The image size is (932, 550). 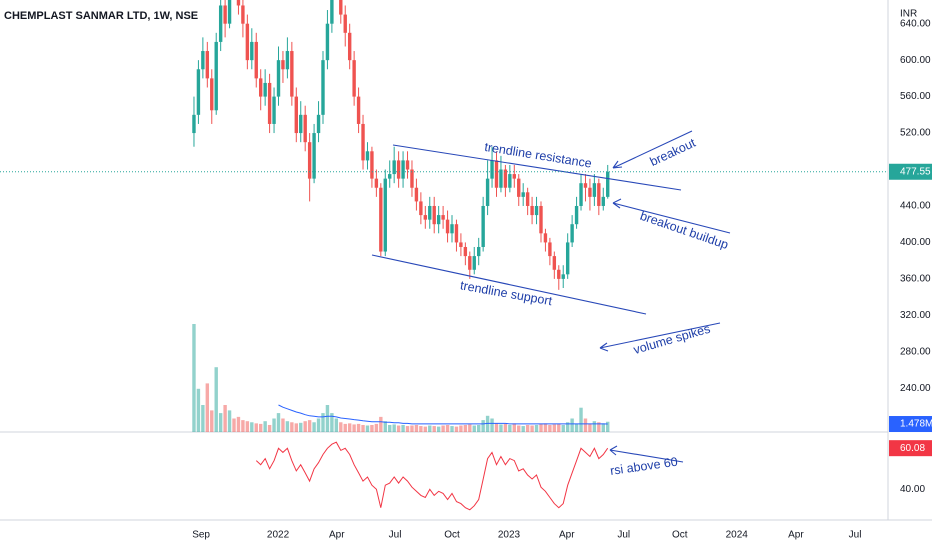 What do you see at coordinates (452, 535) in the screenshot?
I see `x-tick-label: Oct` at bounding box center [452, 535].